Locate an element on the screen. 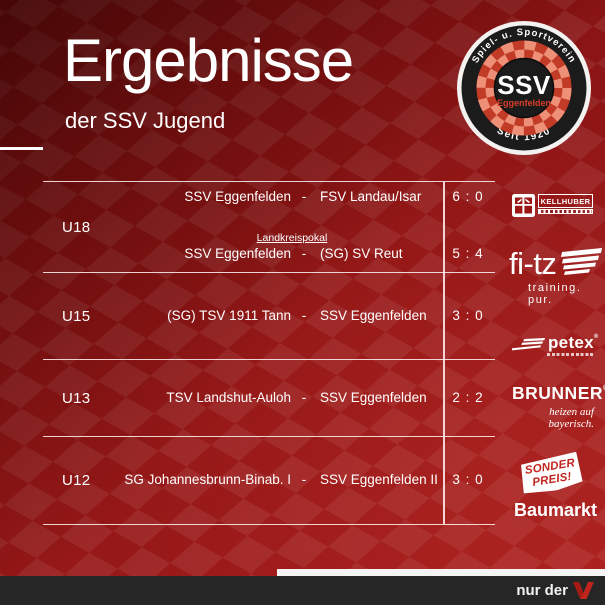 The image size is (605, 605). sponsor-brunner: BRUNNER® heizen auf bayerisch. is located at coordinates (558, 407).